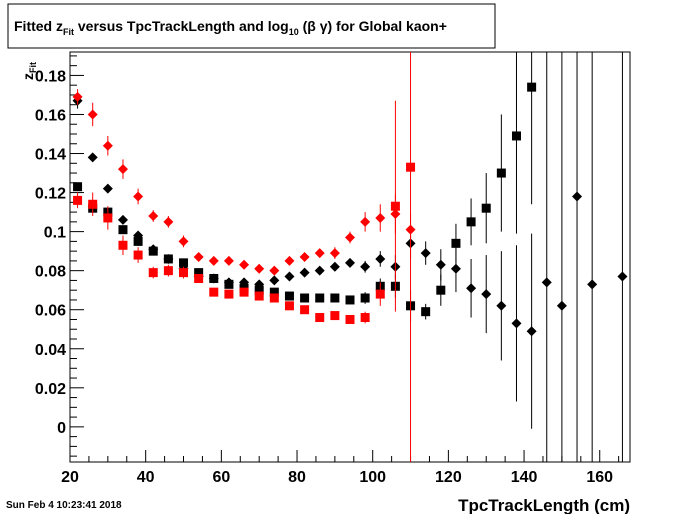 Image resolution: width=700 pixels, height=519 pixels. What do you see at coordinates (38, 26) in the screenshot?
I see `title-pre: Fitted z` at bounding box center [38, 26].